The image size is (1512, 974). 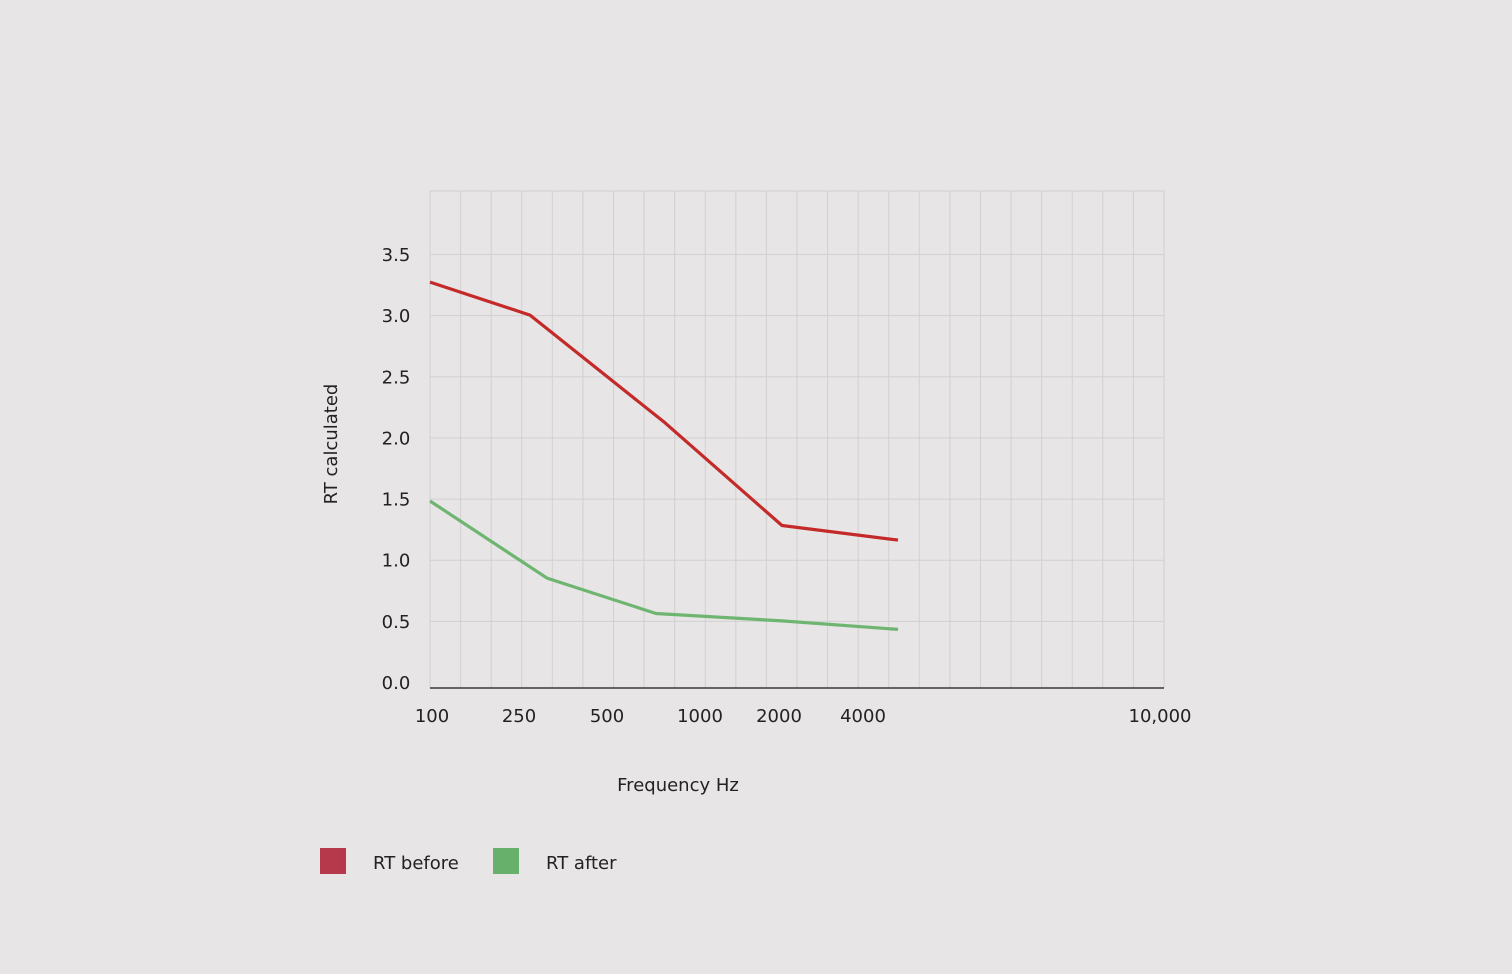 What do you see at coordinates (519, 716) in the screenshot?
I see `x-tick-label: 250` at bounding box center [519, 716].